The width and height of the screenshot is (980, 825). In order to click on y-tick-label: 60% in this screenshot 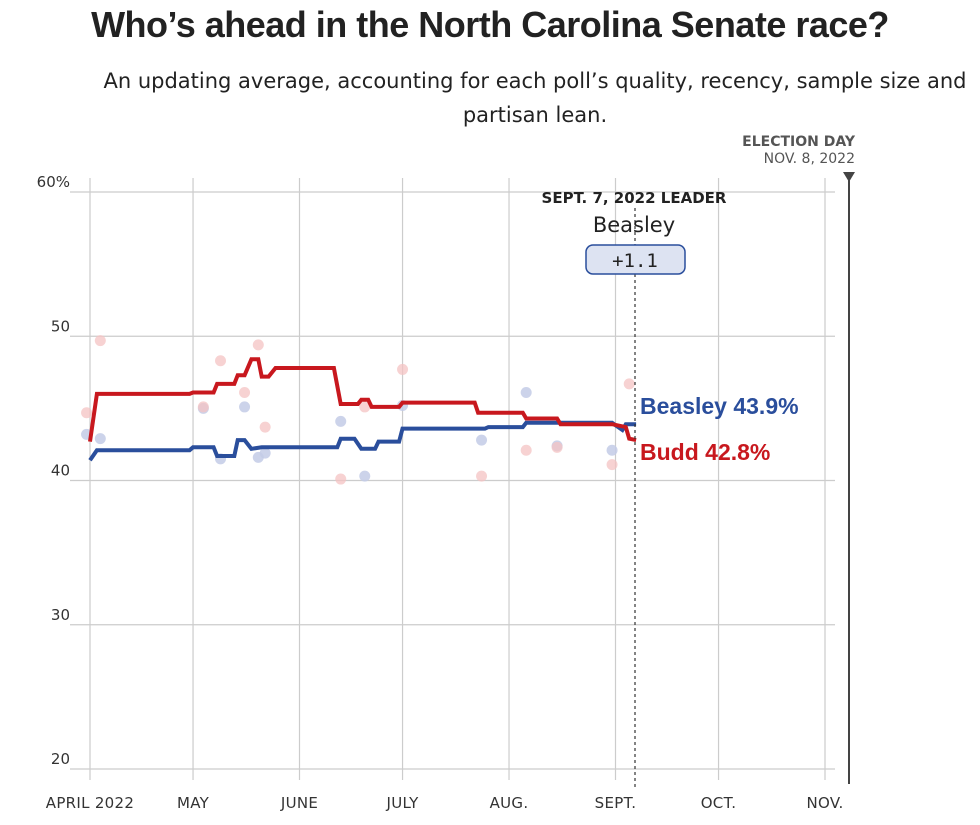, I will do `click(53, 182)`.